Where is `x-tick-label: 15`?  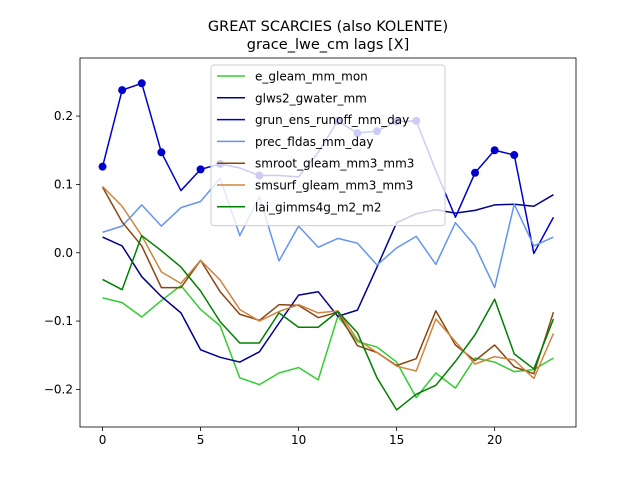 x-tick-label: 15 is located at coordinates (396, 440).